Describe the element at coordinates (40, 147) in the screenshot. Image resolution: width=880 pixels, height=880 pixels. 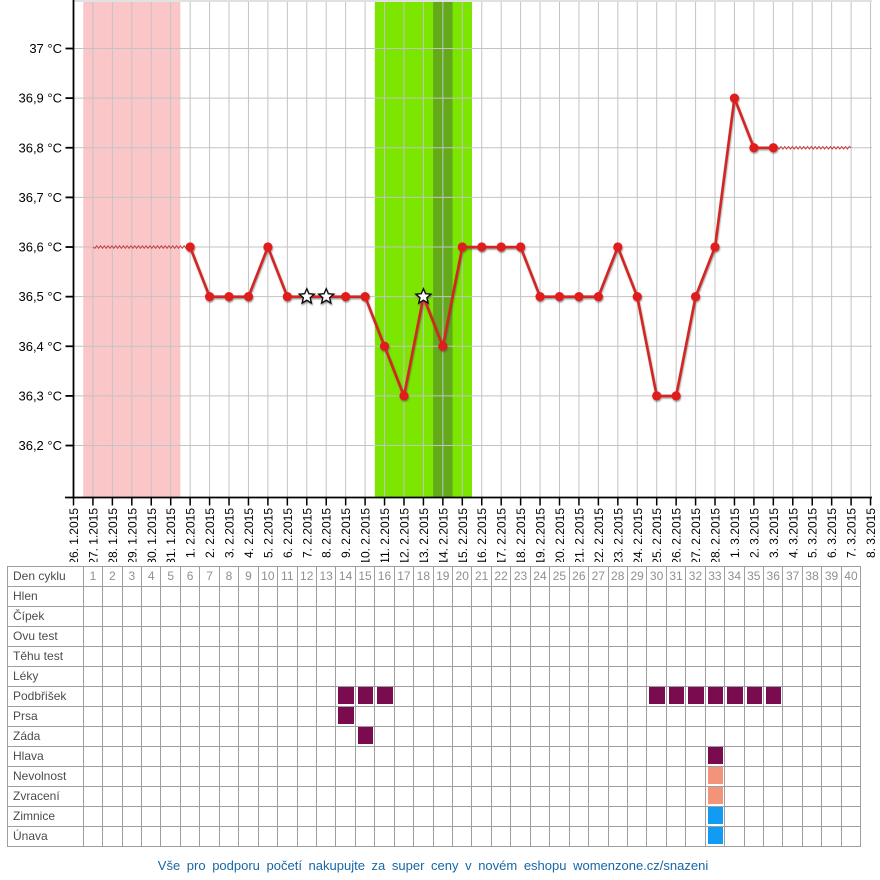
I see `y-axis-label: 36,8 °C` at that location.